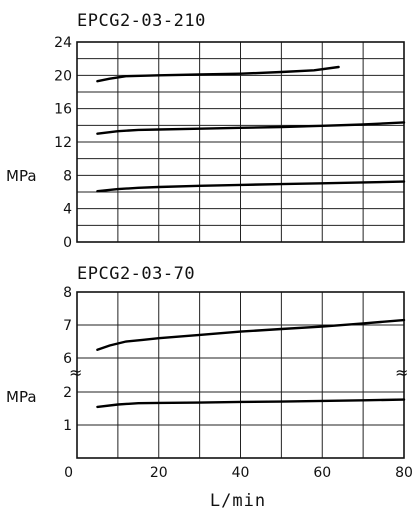  Describe the element at coordinates (21, 397) in the screenshot. I see `bottom-chart-y-label: MPa` at that location.